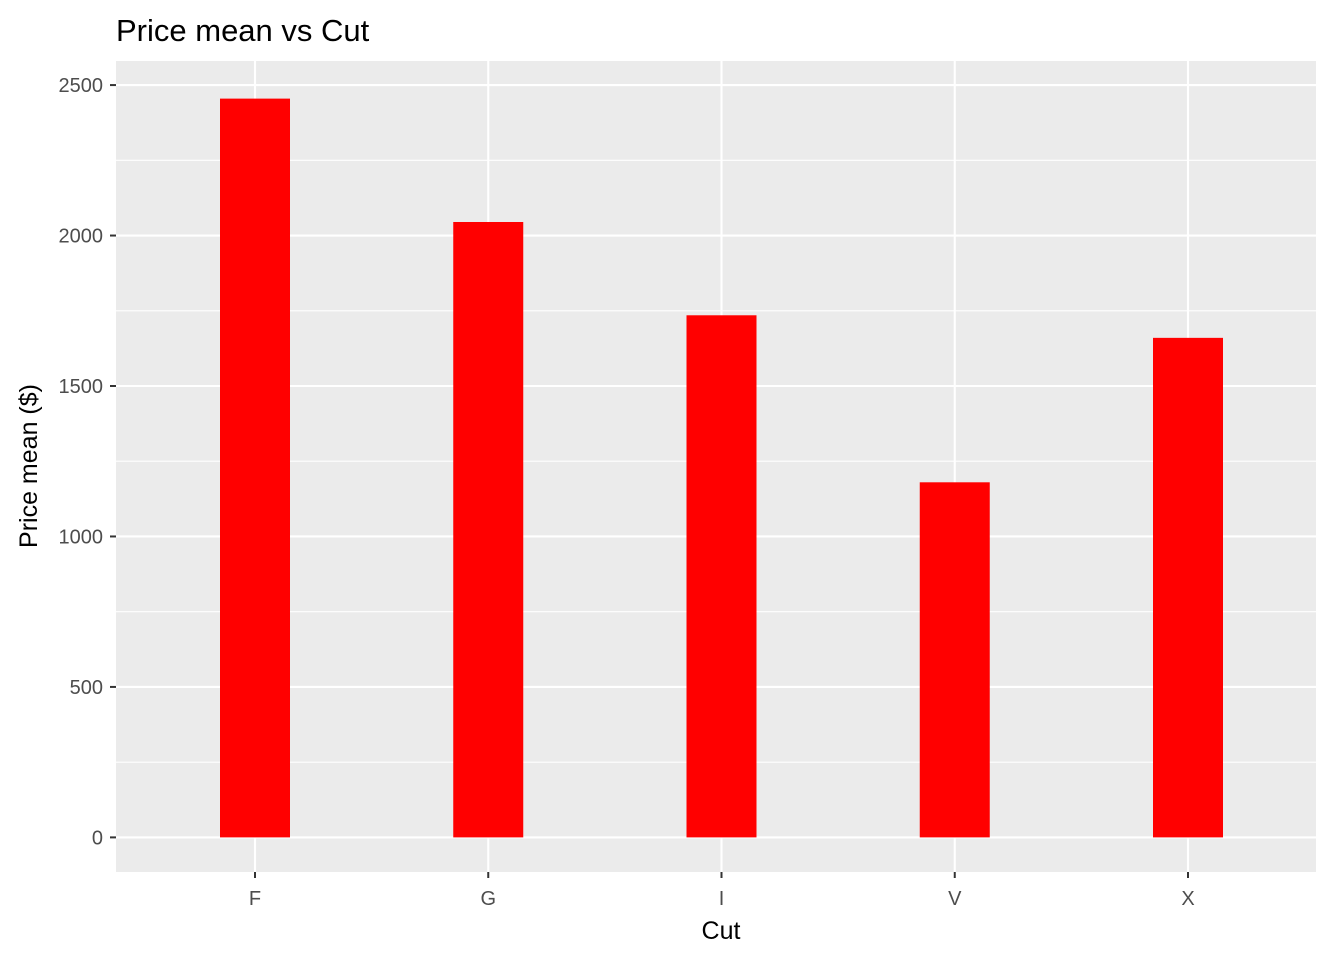  I want to click on y-tick-label: 2000, so click(81, 237).